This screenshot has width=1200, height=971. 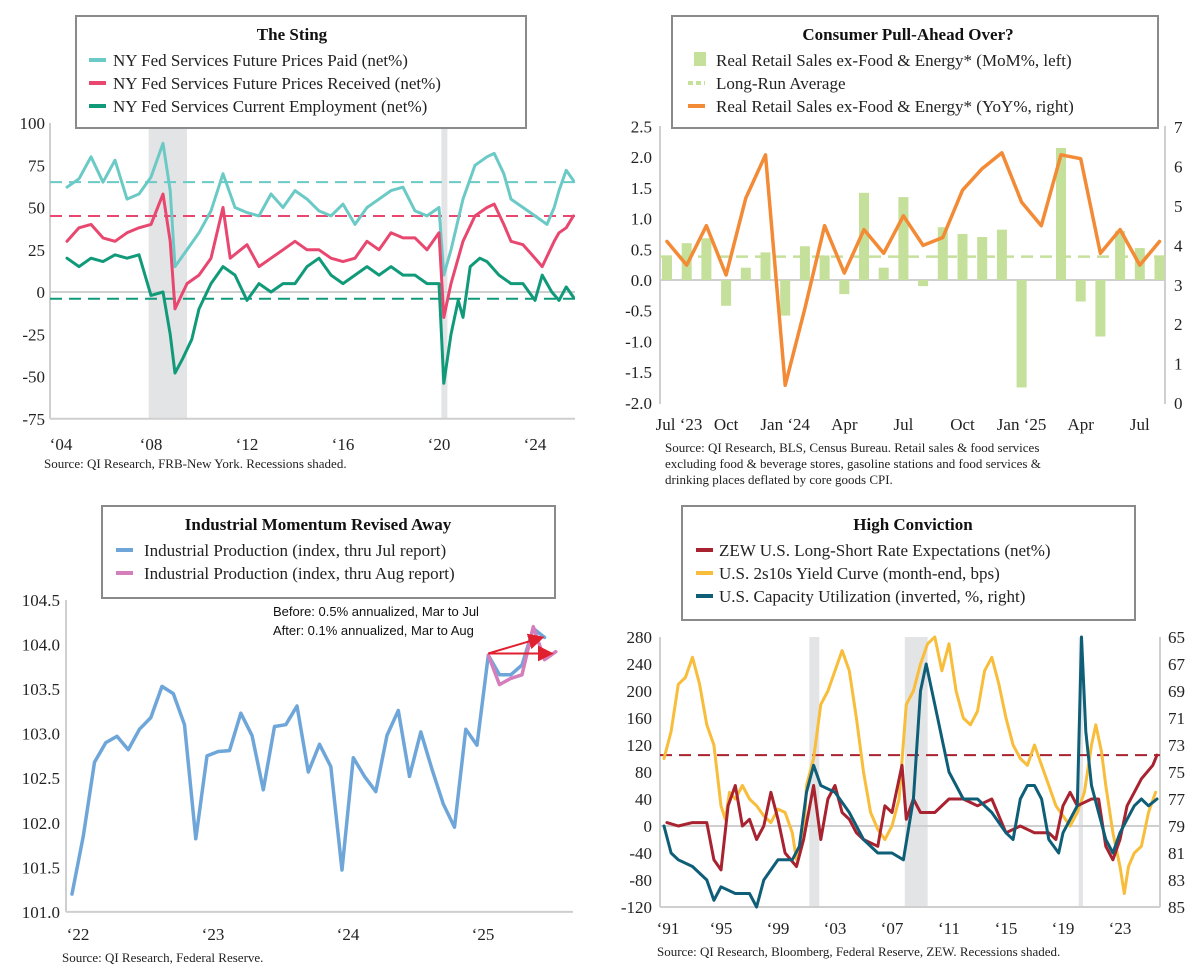 What do you see at coordinates (41, 823) in the screenshot?
I see `y-tick-label: 102.0` at bounding box center [41, 823].